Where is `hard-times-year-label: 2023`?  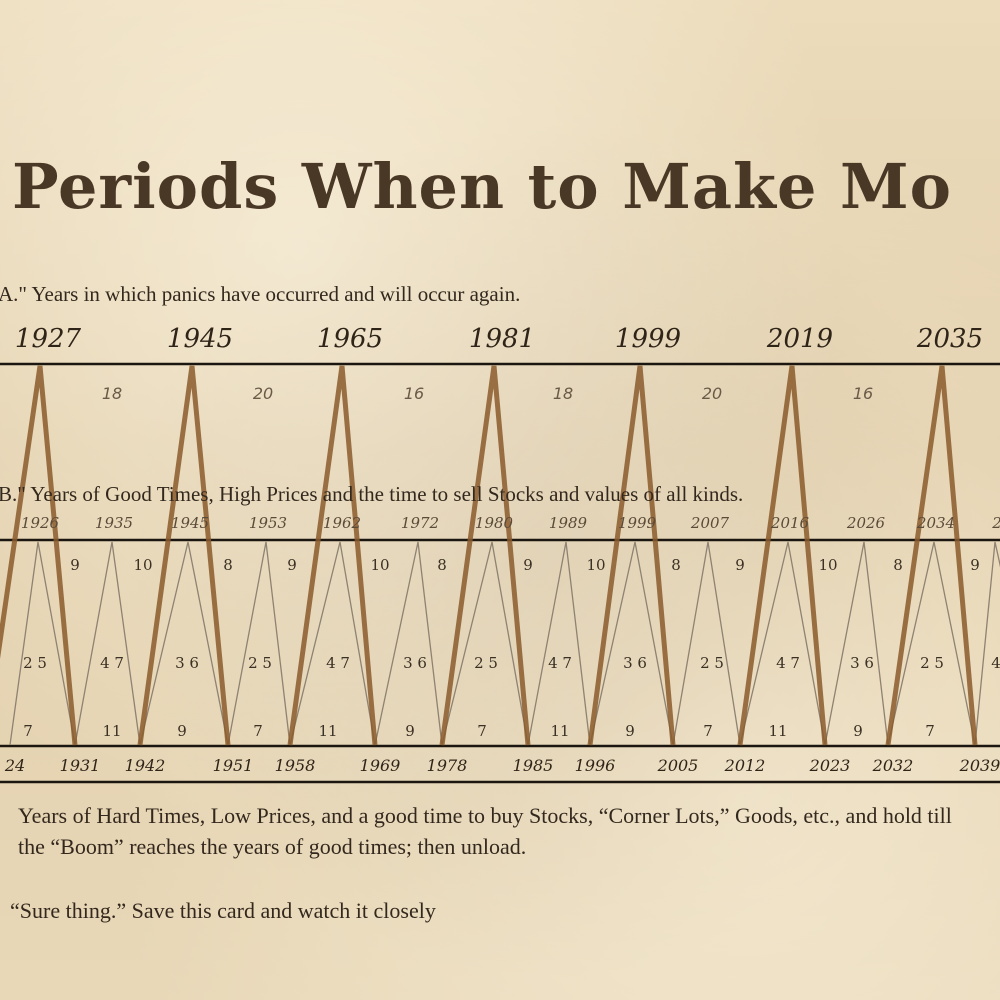
hard-times-year-label: 2023 is located at coordinates (830, 765).